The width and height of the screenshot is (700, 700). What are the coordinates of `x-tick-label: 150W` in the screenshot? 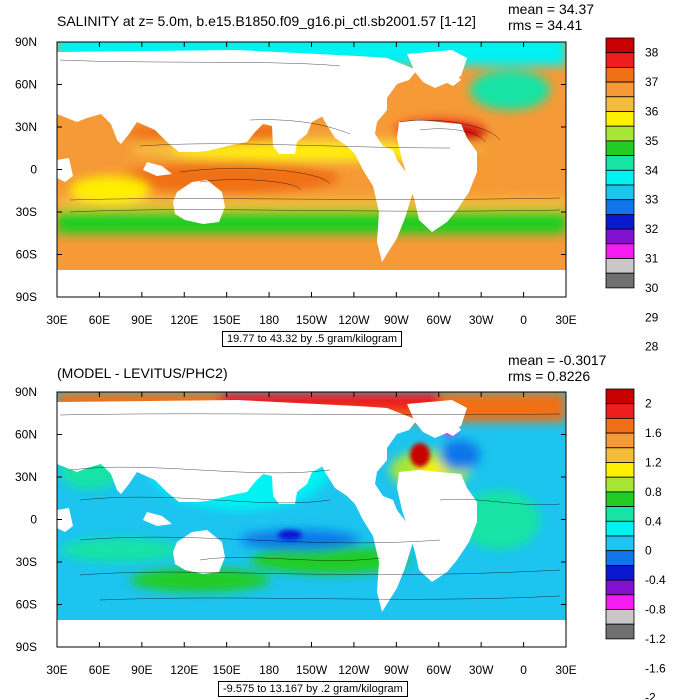 It's located at (312, 670).